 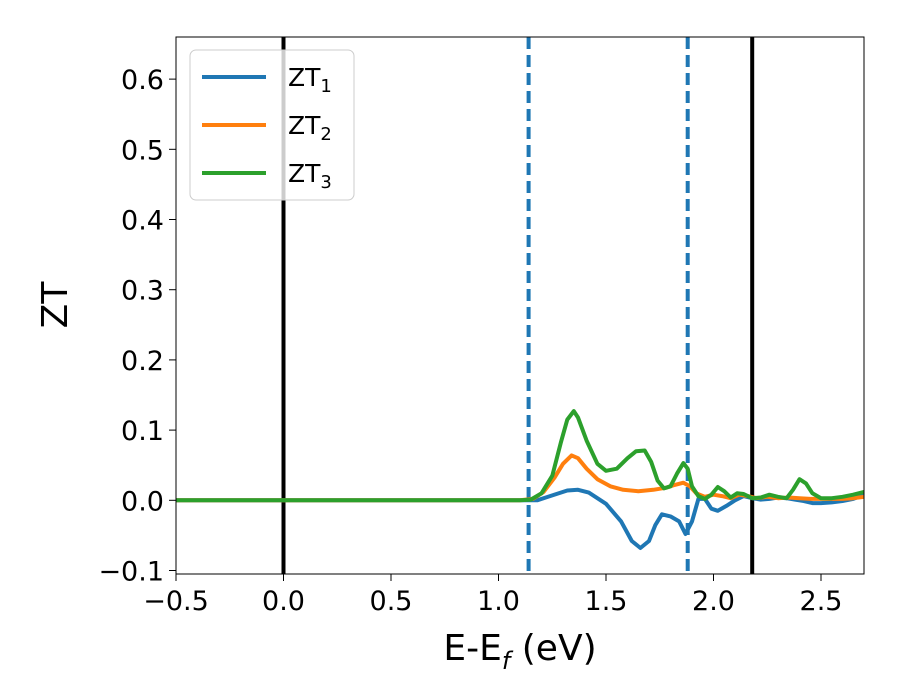 What do you see at coordinates (325, 134) in the screenshot?
I see `legend-label-subscript: 2` at bounding box center [325, 134].